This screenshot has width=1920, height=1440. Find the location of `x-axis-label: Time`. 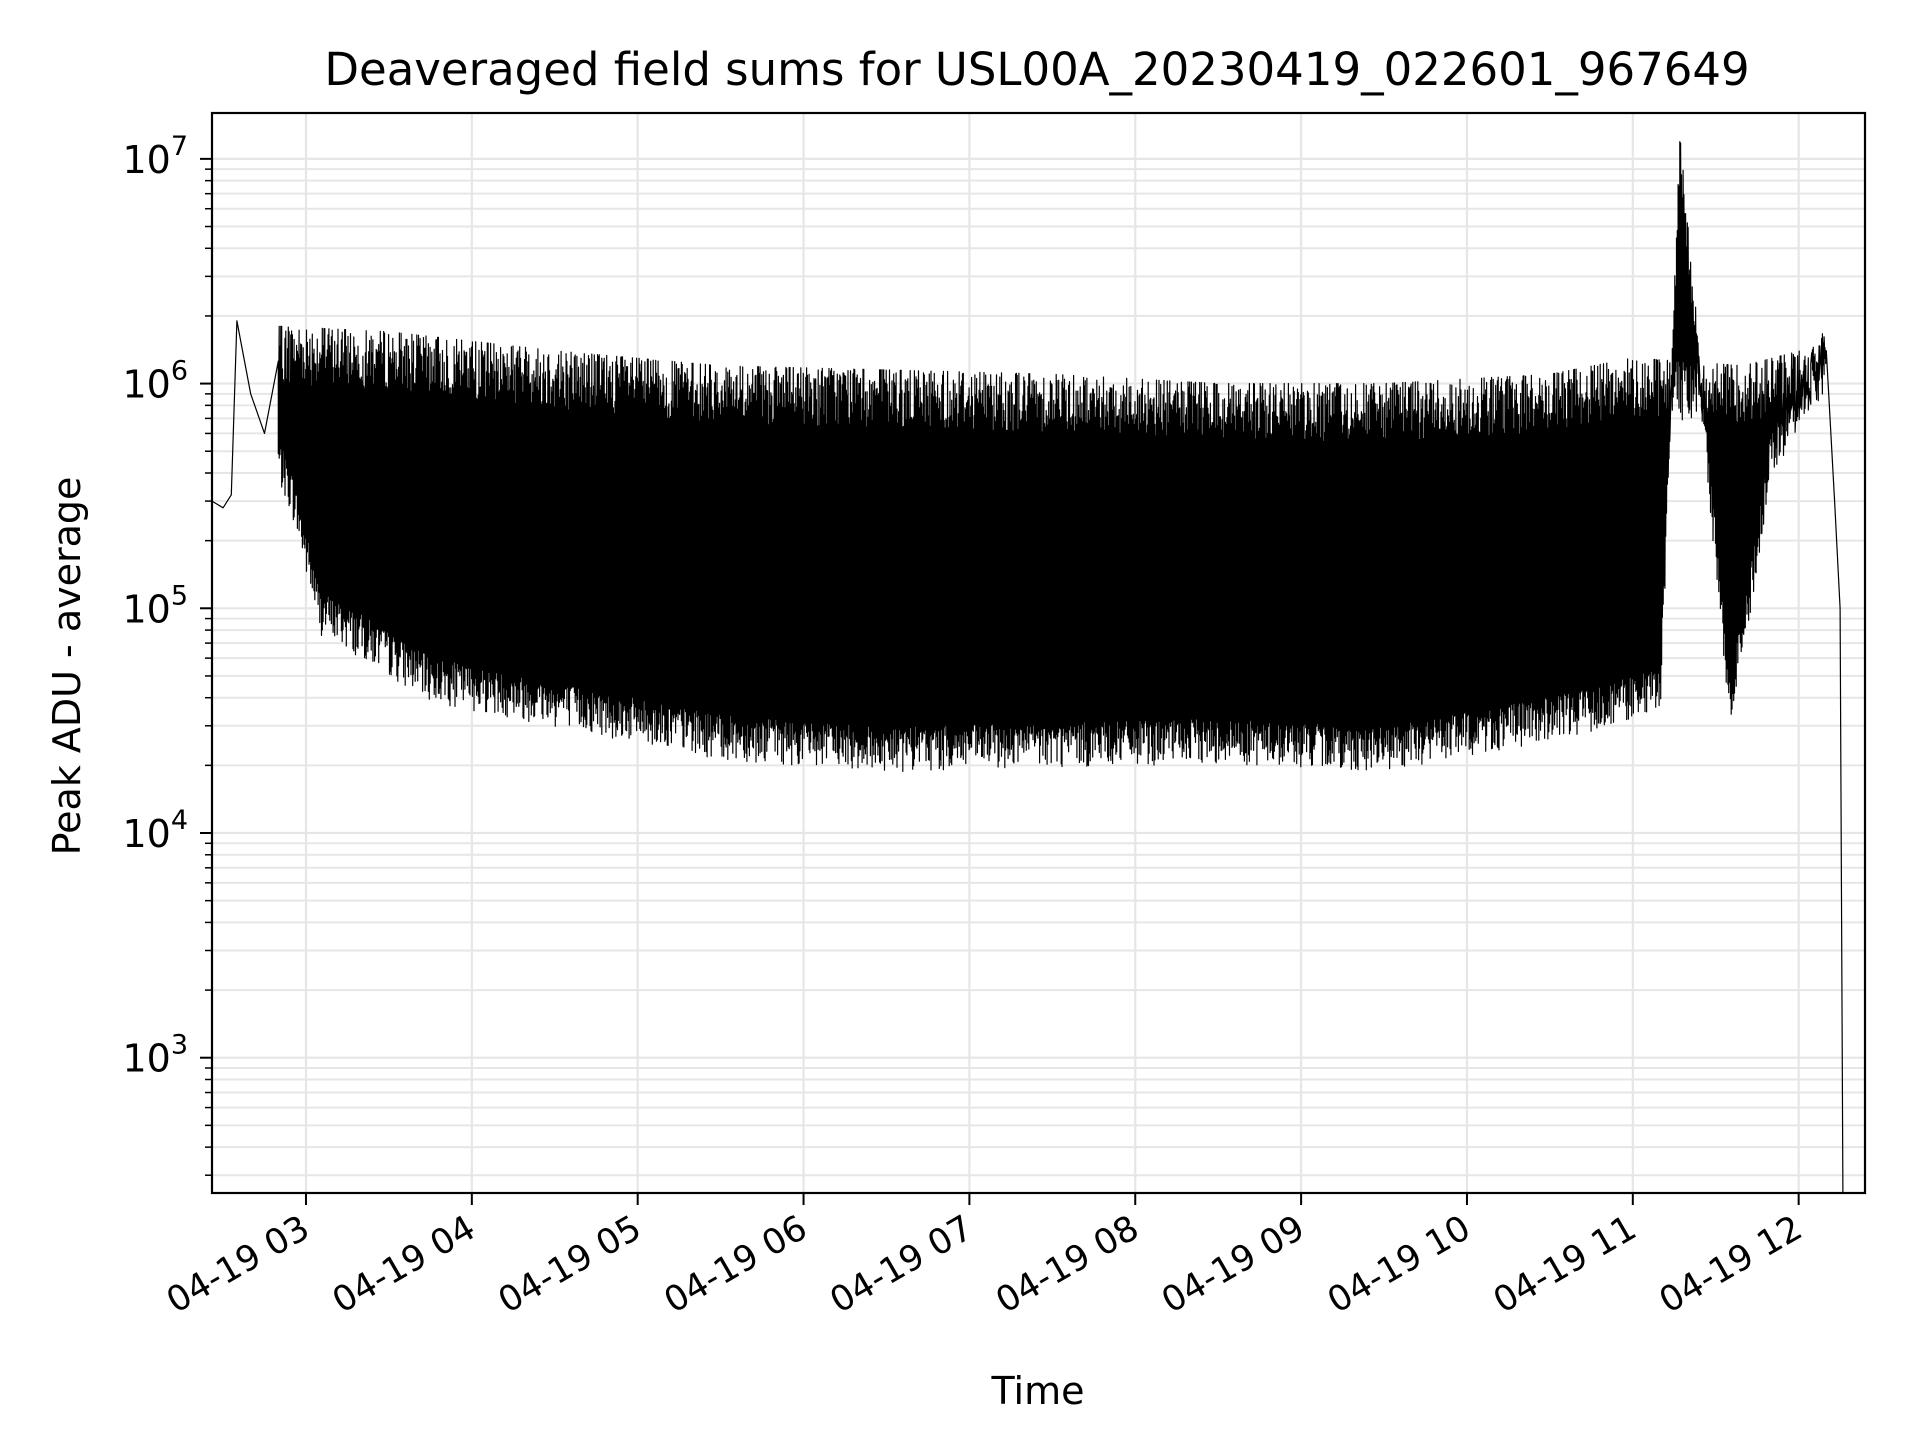

x-axis-label: Time is located at coordinates (1038, 1391).